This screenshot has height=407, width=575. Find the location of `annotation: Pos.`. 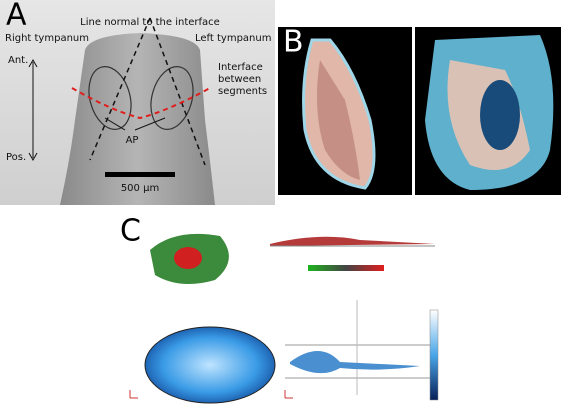

annotation: Pos. is located at coordinates (16, 157).